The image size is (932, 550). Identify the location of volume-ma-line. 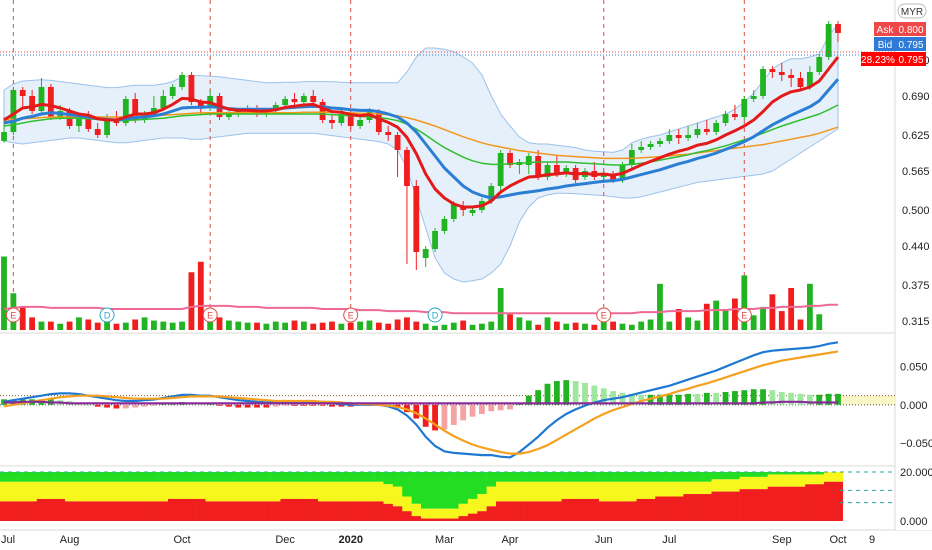
(420, 309).